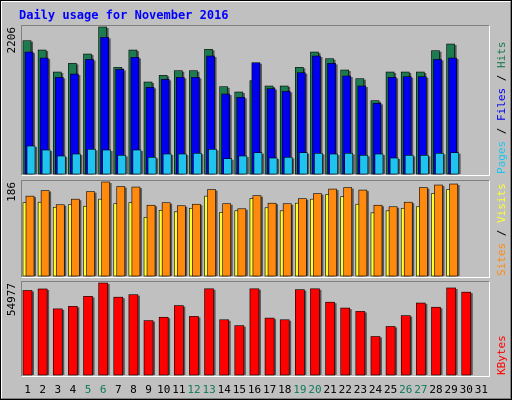 This screenshot has height=405, width=512. Describe the element at coordinates (501, 55) in the screenshot. I see `side-legend-part: Hits` at that location.